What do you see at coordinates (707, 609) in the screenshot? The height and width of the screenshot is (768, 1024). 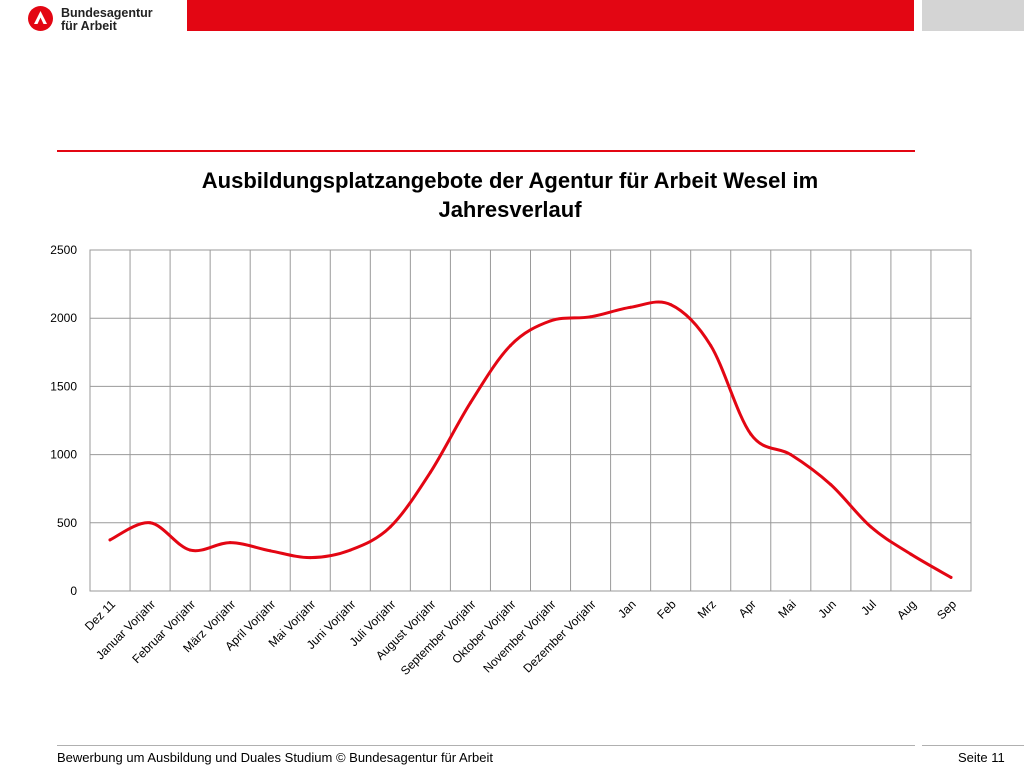 I see `x-tick-label: Mrz` at bounding box center [707, 609].